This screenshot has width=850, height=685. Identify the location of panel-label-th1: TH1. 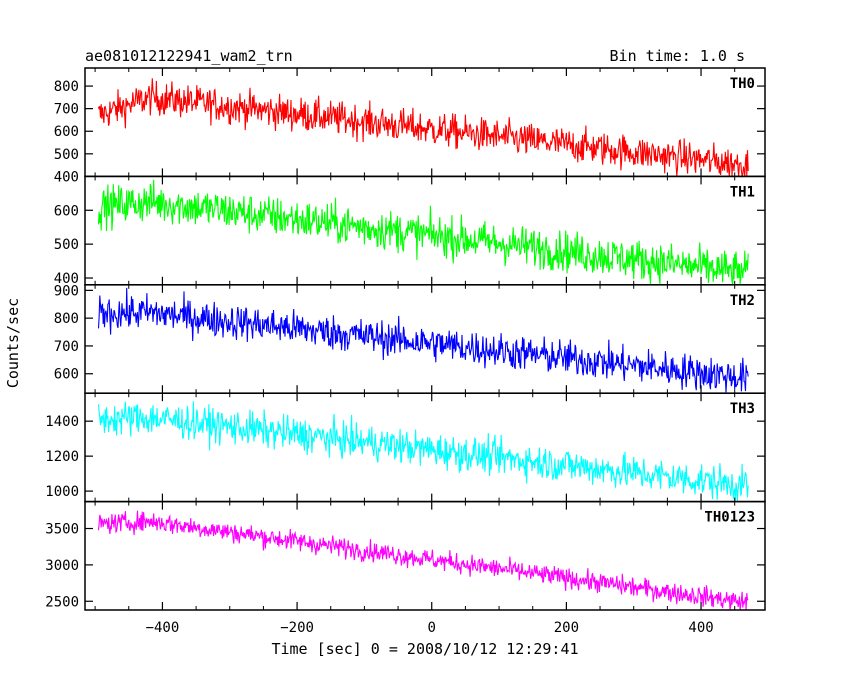
(742, 192).